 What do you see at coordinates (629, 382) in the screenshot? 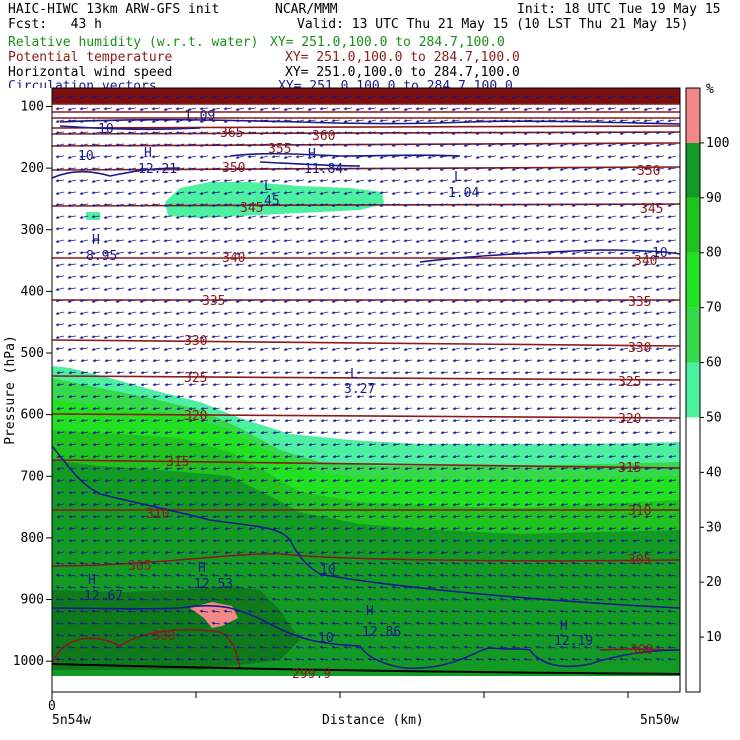
I see `theta-label-325-right: 325` at bounding box center [629, 382].